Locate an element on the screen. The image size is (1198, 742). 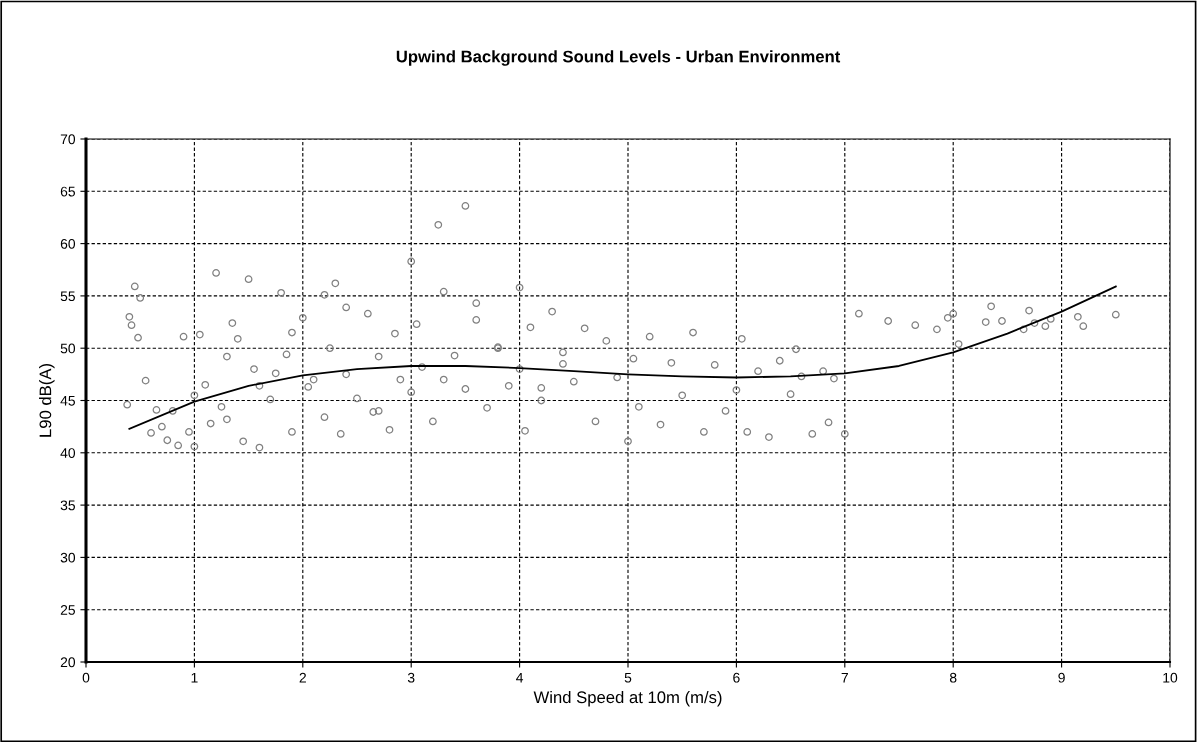
x-tick-label: 3 is located at coordinates (411, 677).